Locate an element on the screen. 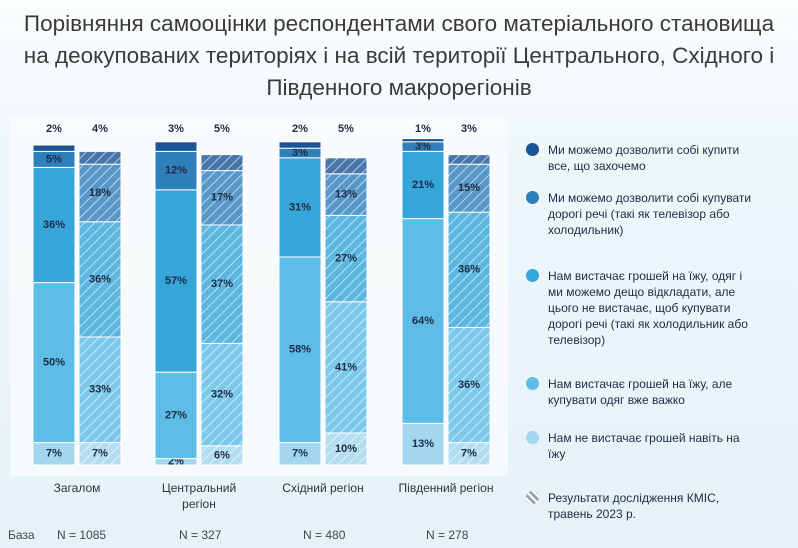 This screenshot has height=548, width=798. data-label: 37% is located at coordinates (222, 284).